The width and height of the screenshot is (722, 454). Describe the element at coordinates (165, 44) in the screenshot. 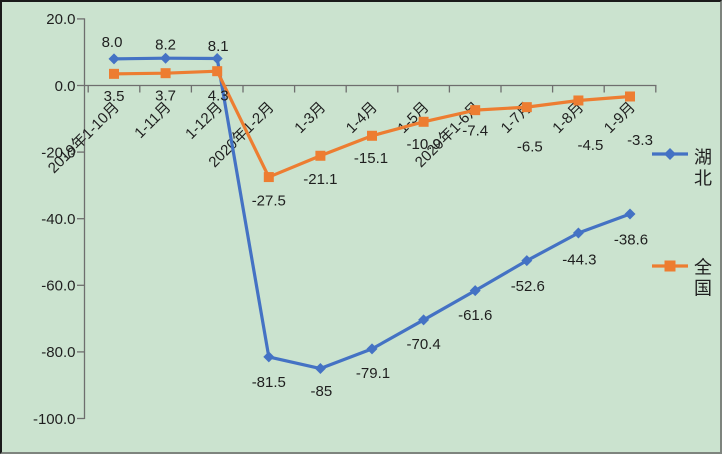

I see `data-point-label: 8.2` at that location.